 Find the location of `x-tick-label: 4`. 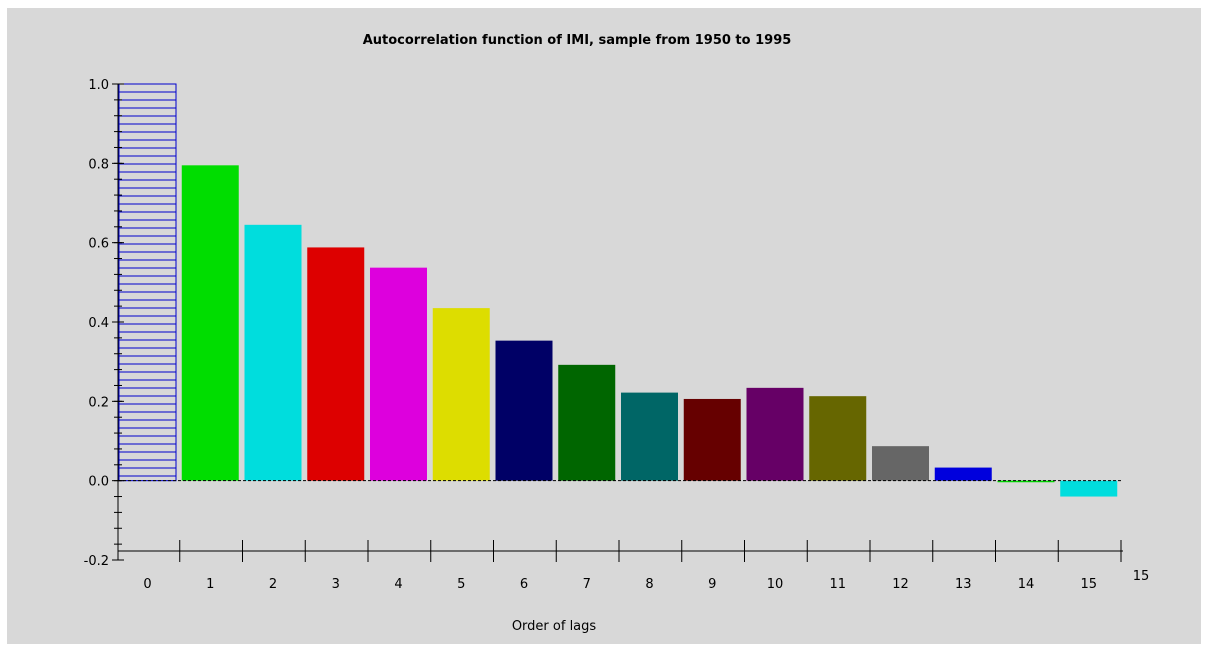

x-tick-label: 4 is located at coordinates (398, 584).